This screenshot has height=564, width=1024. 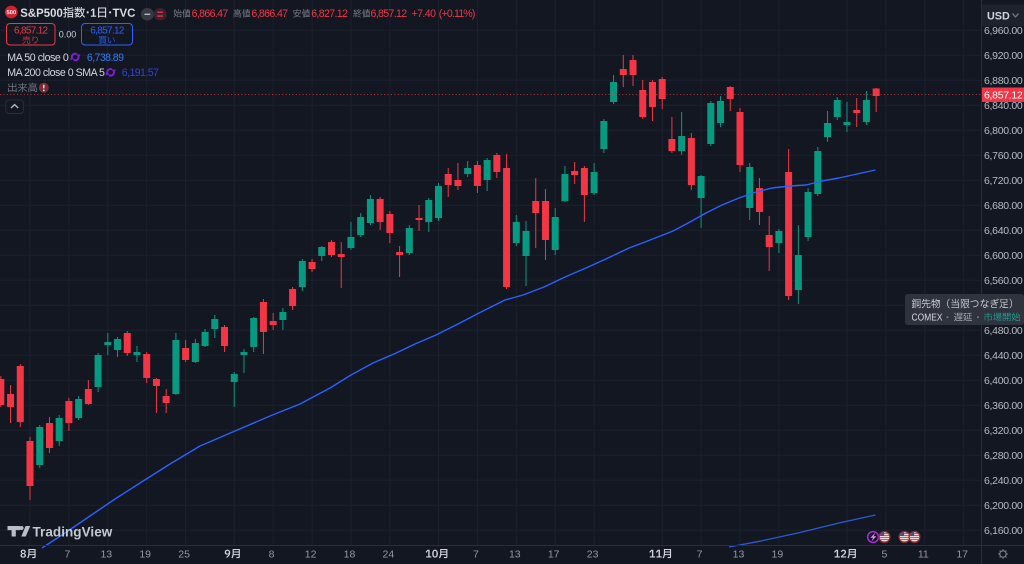 What do you see at coordinates (593, 555) in the screenshot?
I see `svg-text: 23` at bounding box center [593, 555].